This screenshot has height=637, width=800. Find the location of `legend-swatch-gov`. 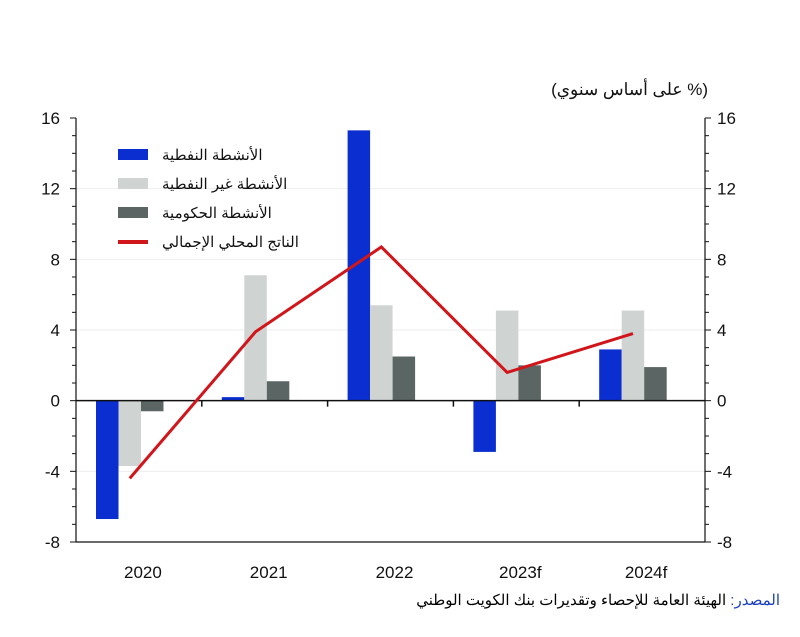

legend-swatch-gov is located at coordinates (133, 212).